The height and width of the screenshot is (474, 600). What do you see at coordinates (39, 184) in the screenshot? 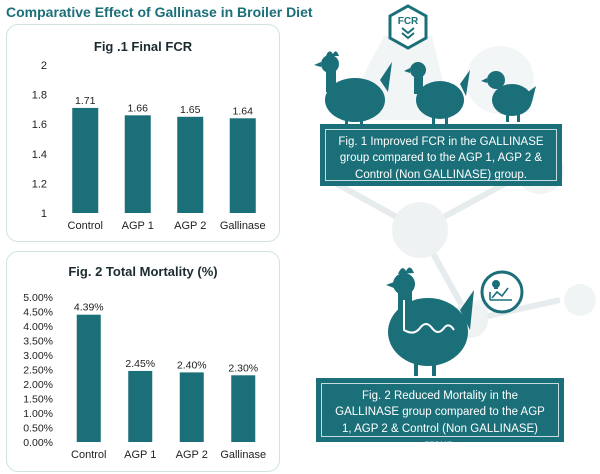
I see `fcr-y-tick-label: 1.2` at bounding box center [39, 184].